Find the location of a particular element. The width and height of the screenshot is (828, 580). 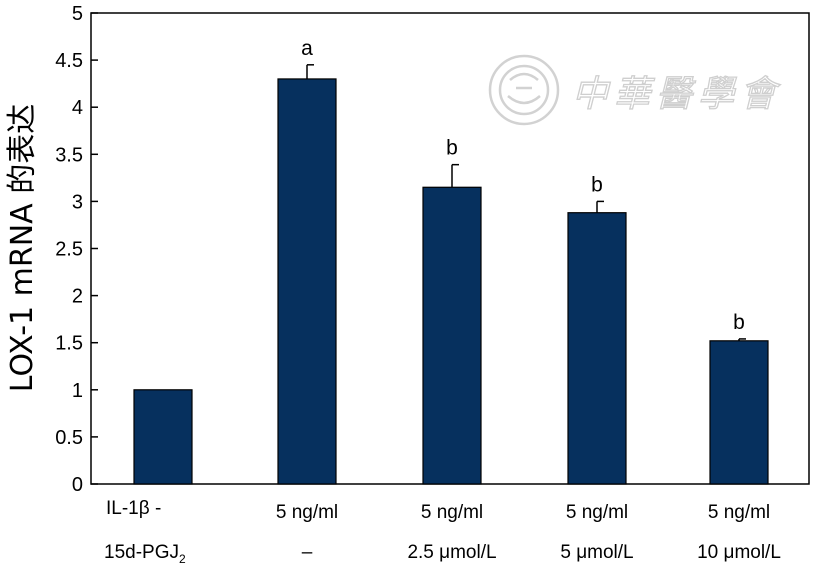

y-tick-label: 3.5 is located at coordinates (69, 155).